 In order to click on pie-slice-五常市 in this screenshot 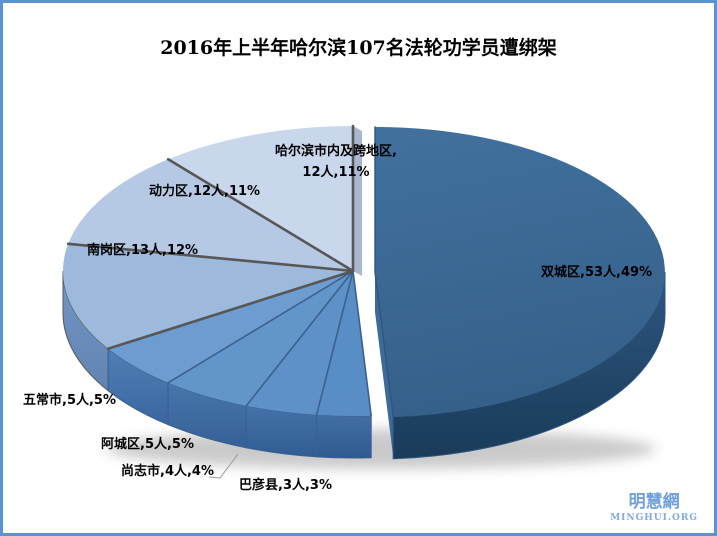, I will do `click(230, 327)`.